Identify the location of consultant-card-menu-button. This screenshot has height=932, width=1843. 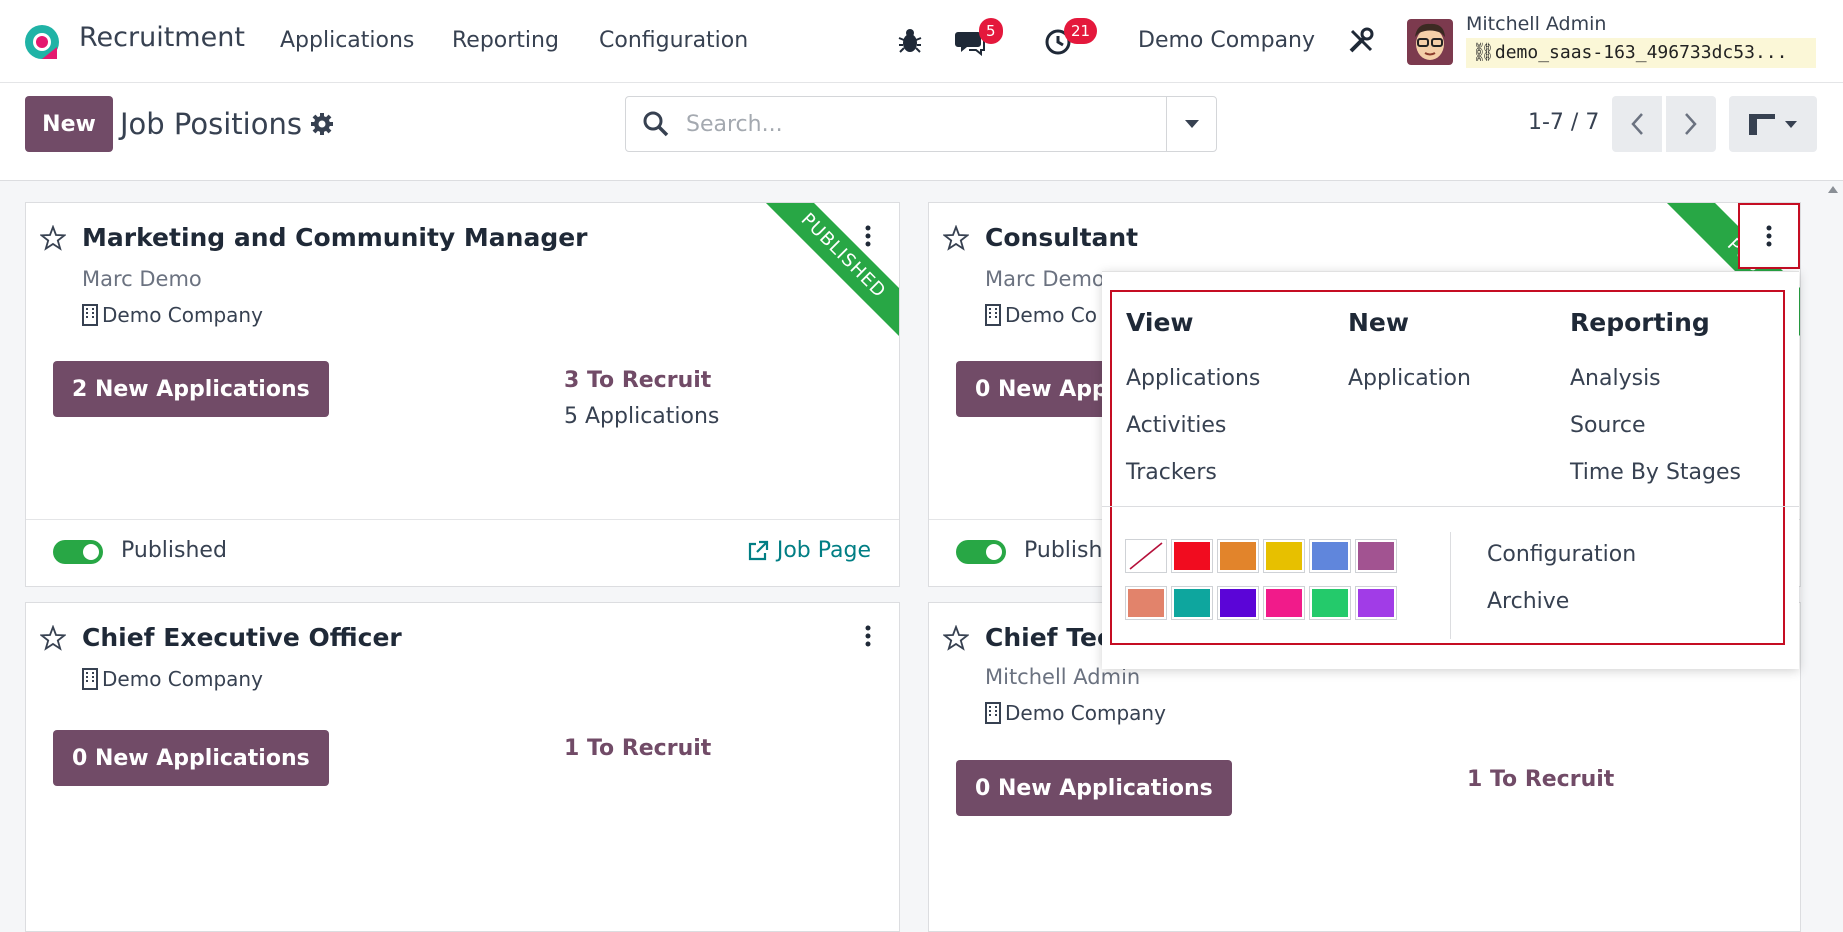
(1769, 236).